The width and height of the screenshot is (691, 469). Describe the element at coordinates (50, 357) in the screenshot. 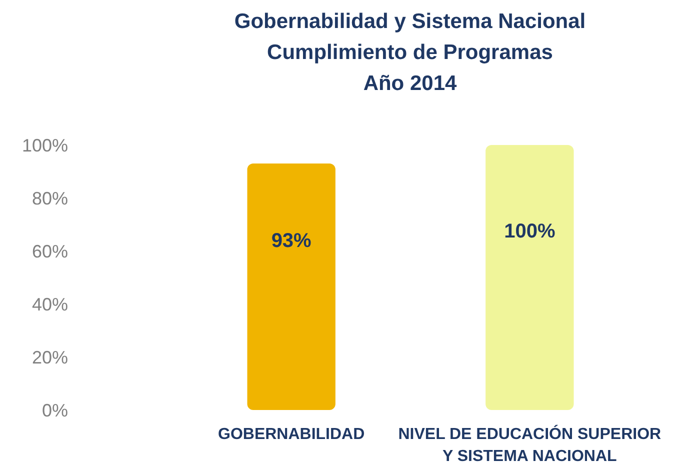

I see `y-tick-label: 20%` at that location.